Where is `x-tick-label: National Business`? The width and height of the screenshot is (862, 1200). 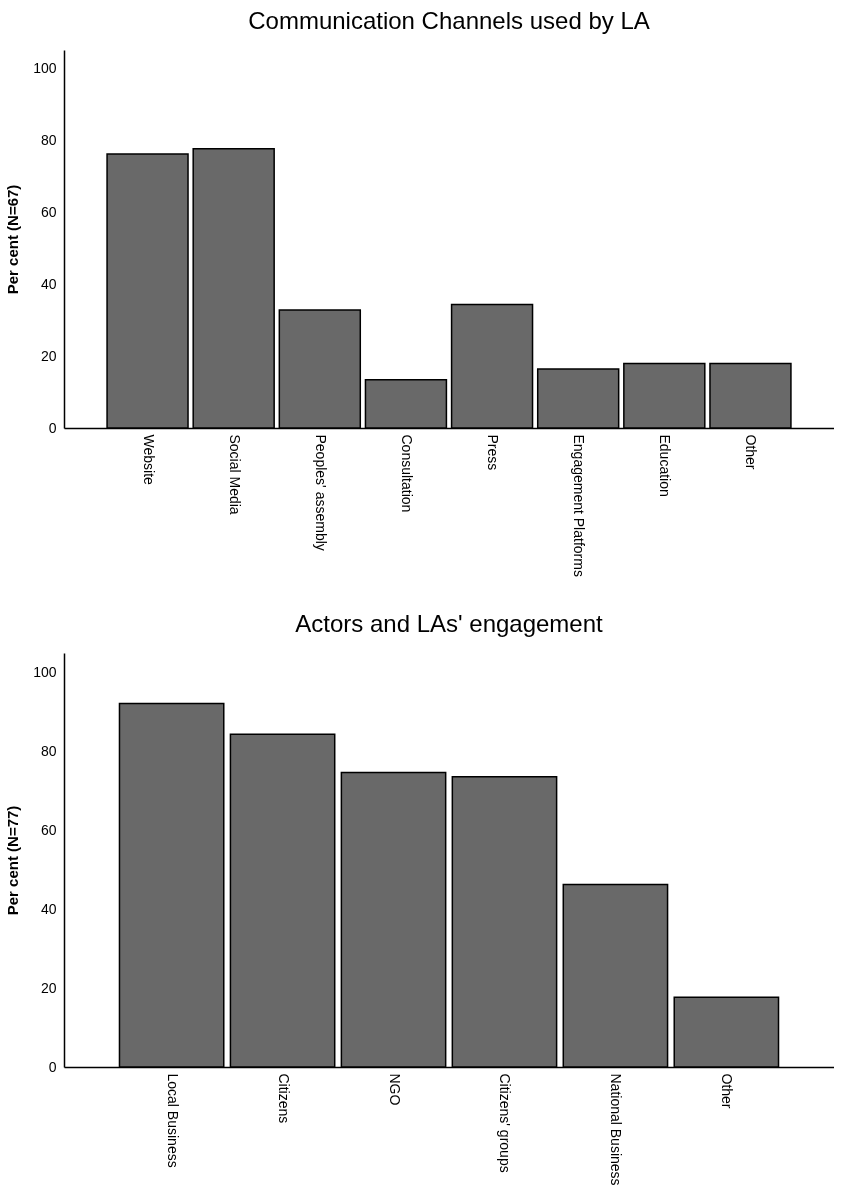 x-tick-label: National Business is located at coordinates (616, 1129).